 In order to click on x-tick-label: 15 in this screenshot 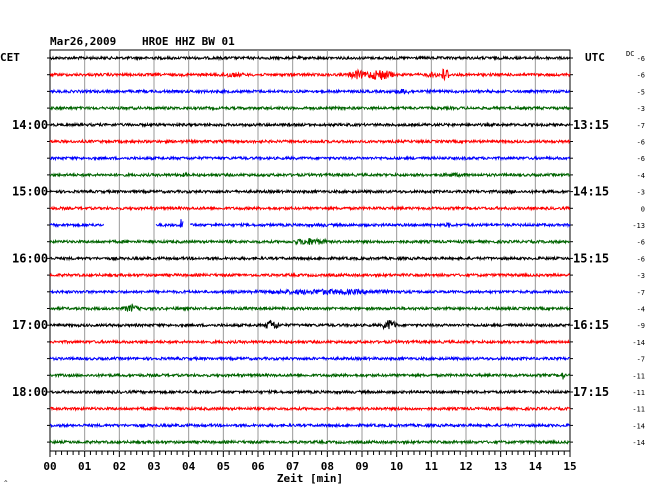, I will do `click(569, 466)`.